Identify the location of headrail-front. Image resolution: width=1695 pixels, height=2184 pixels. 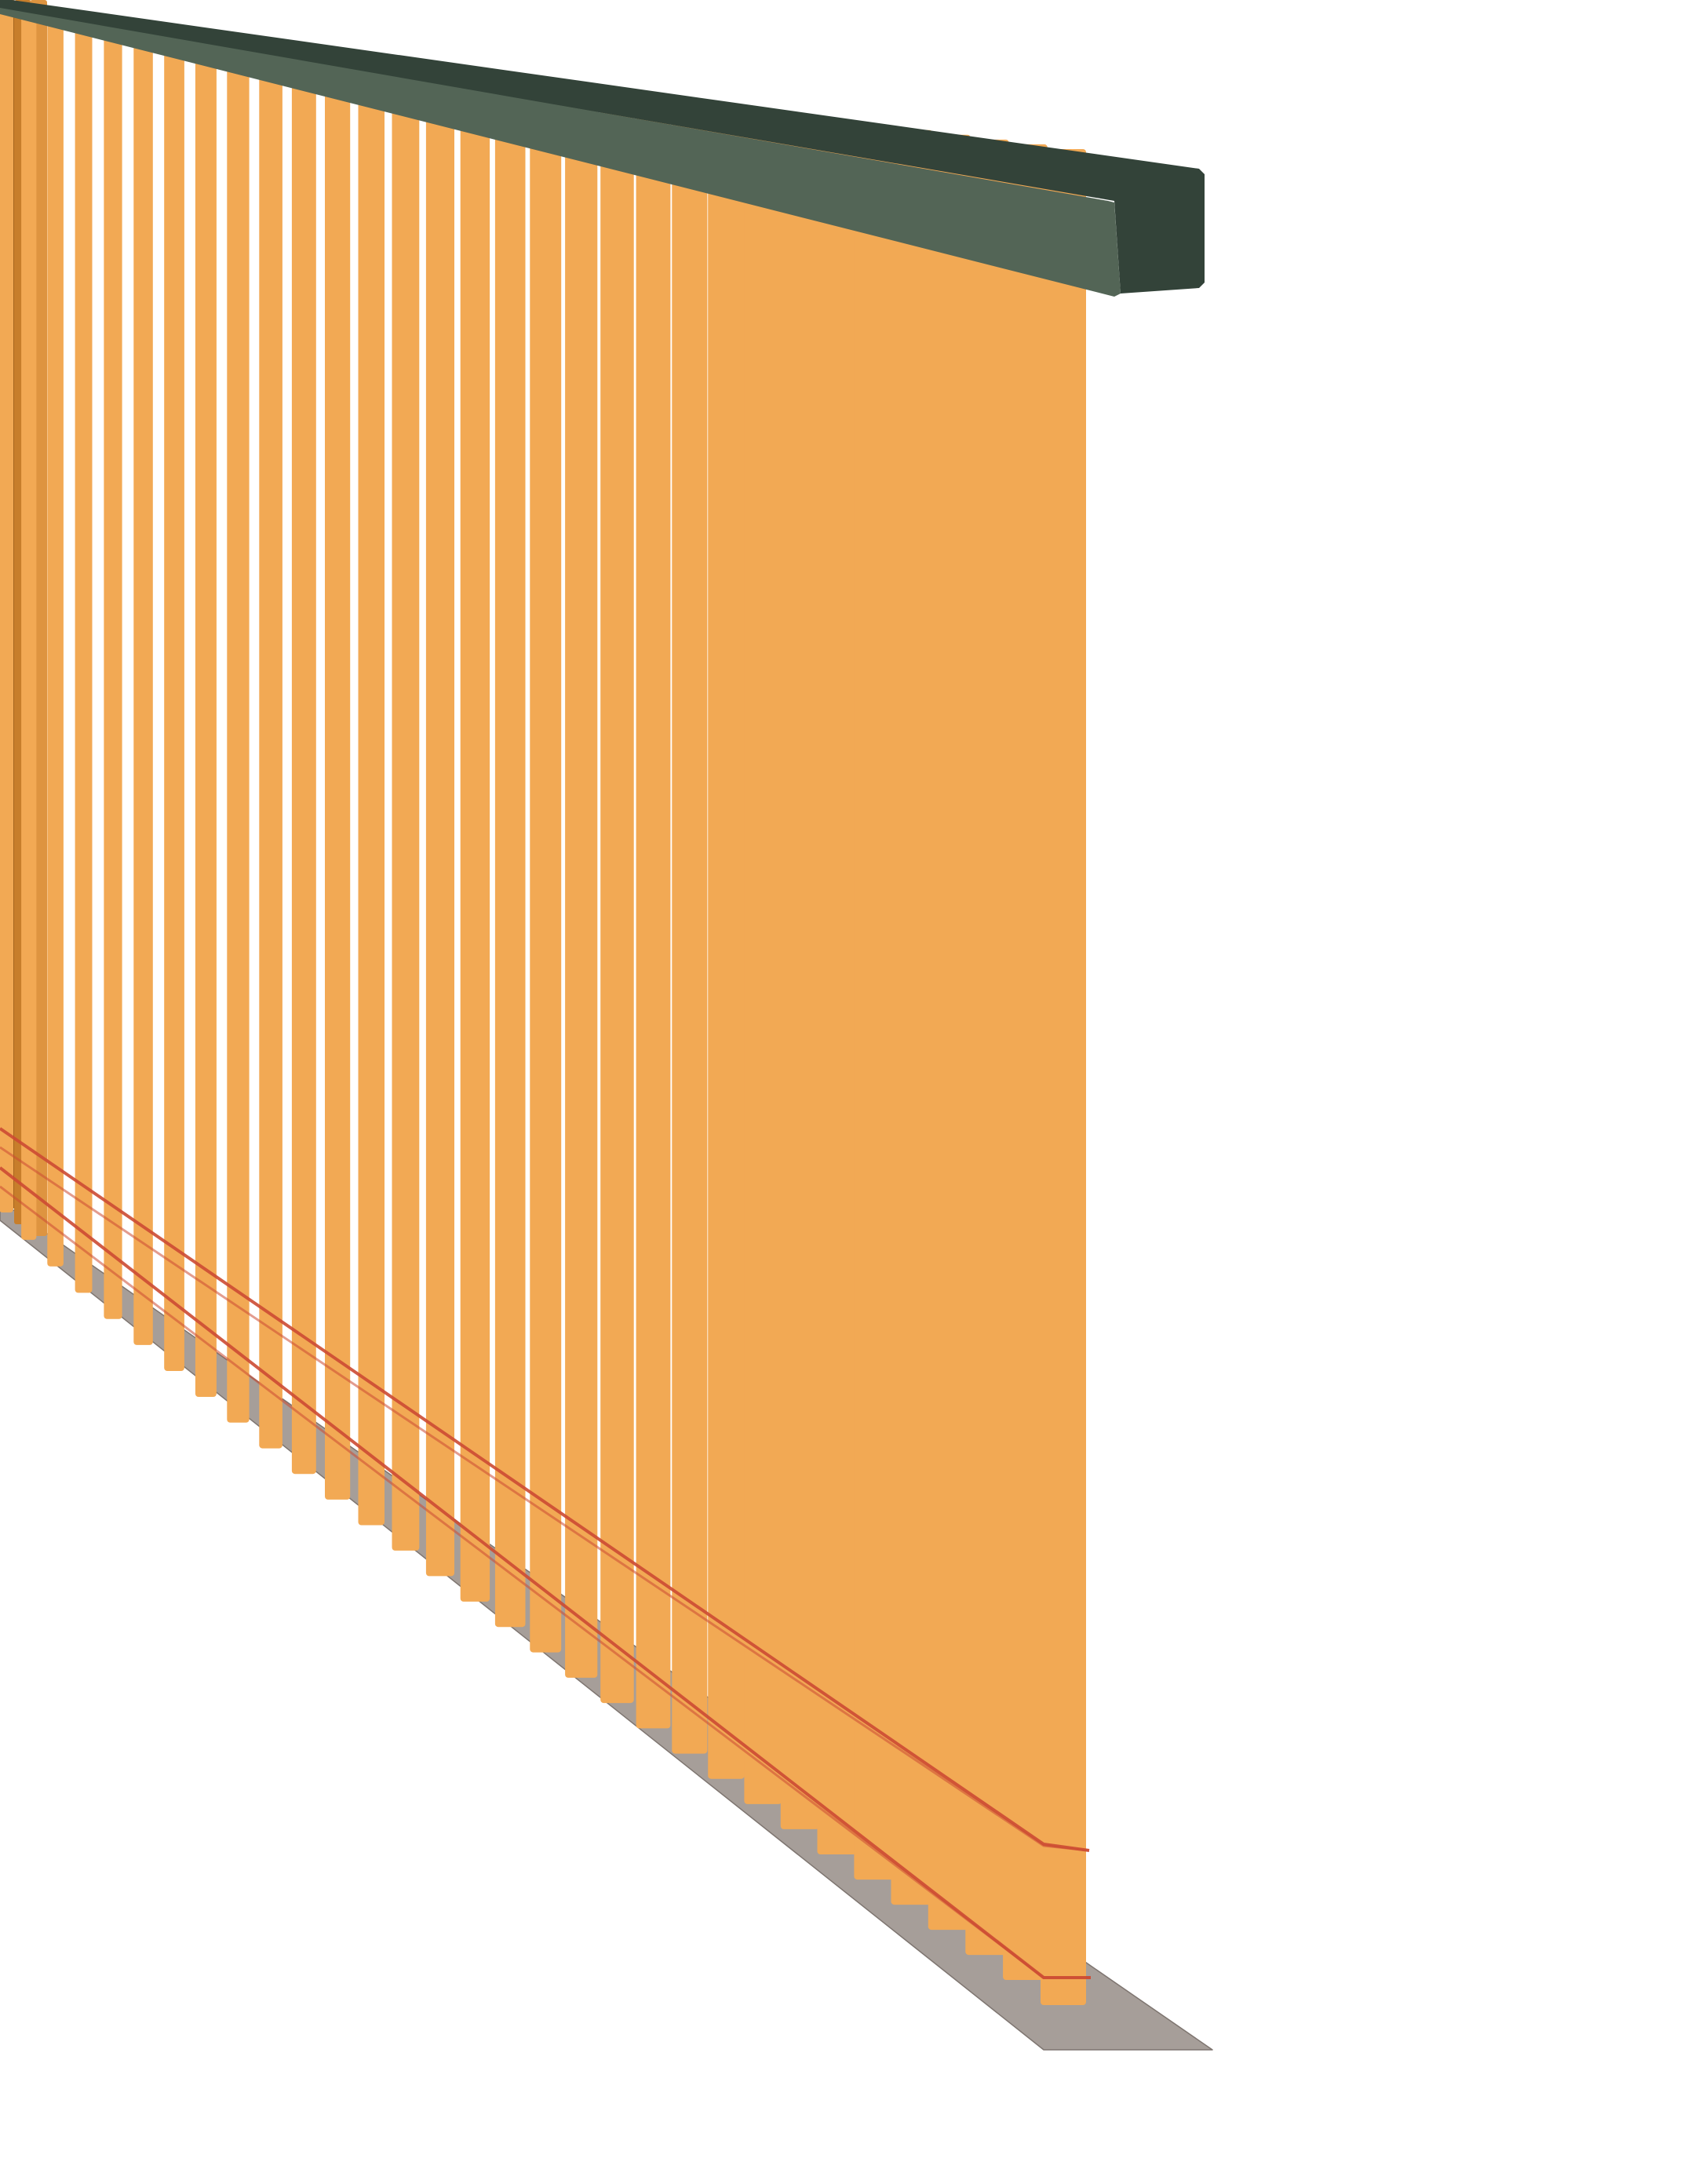
(560, 152).